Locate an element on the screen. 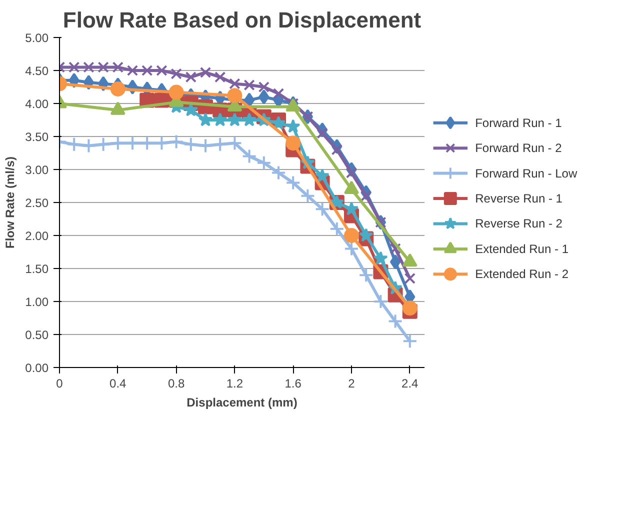 This screenshot has width=619, height=506. y-tick-label: 0.00 is located at coordinates (37, 368).